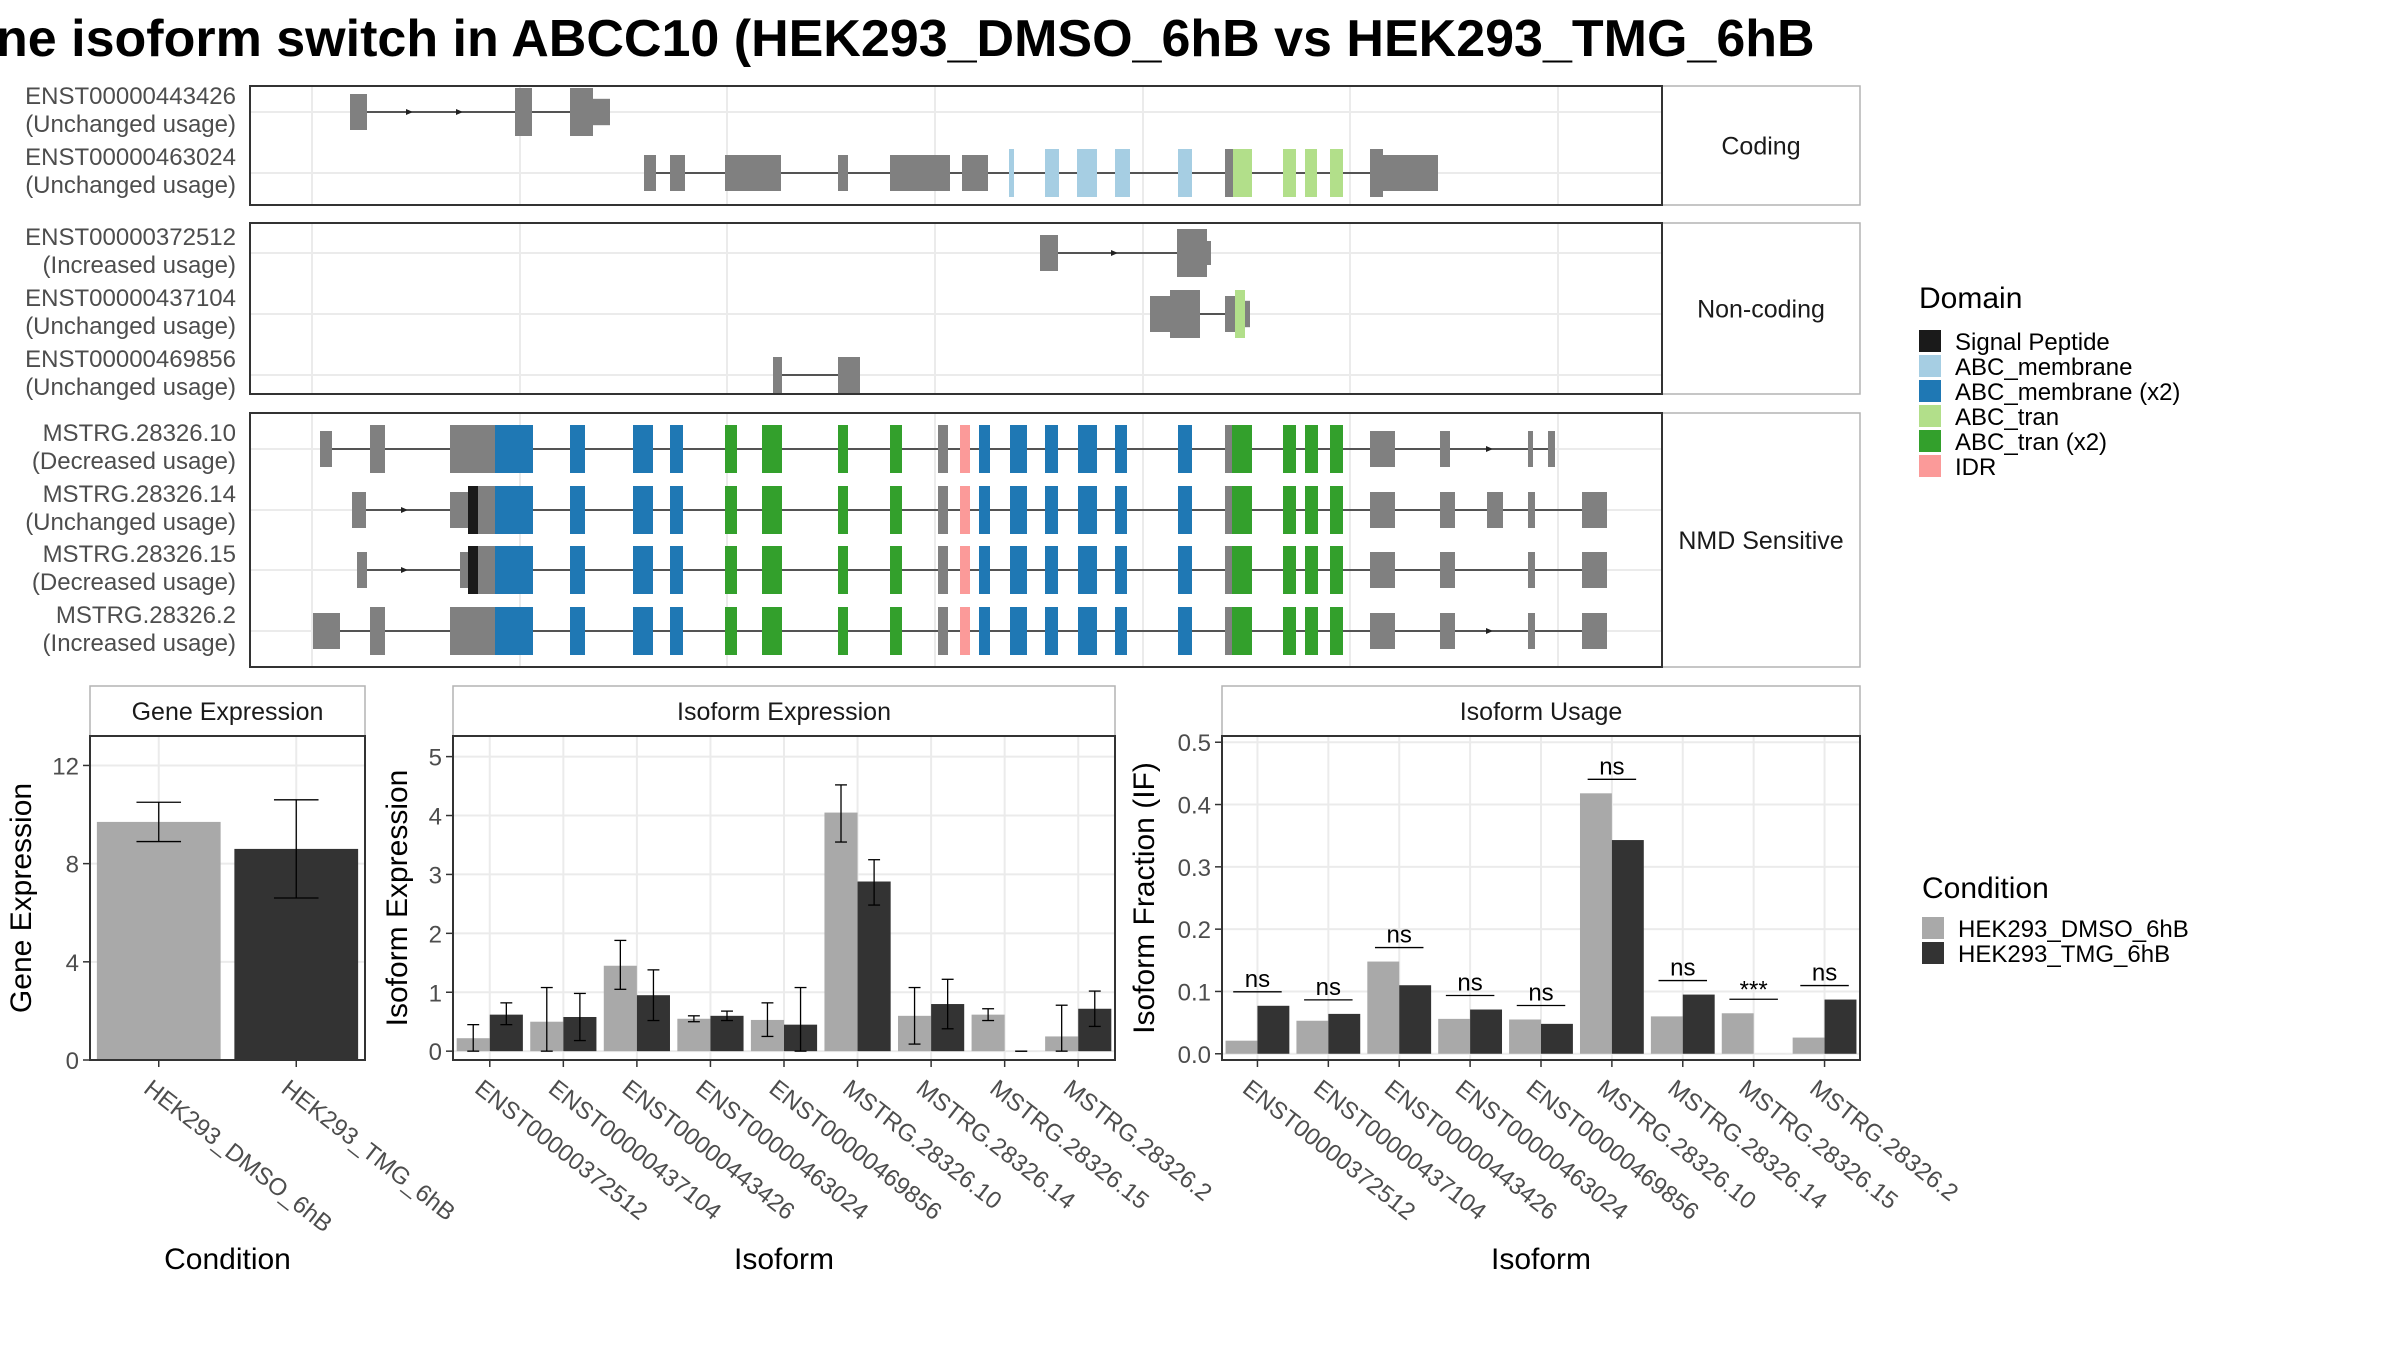 The width and height of the screenshot is (2400, 1350). What do you see at coordinates (1194, 868) in the screenshot?
I see `y-tick-label: 0.3` at bounding box center [1194, 868].